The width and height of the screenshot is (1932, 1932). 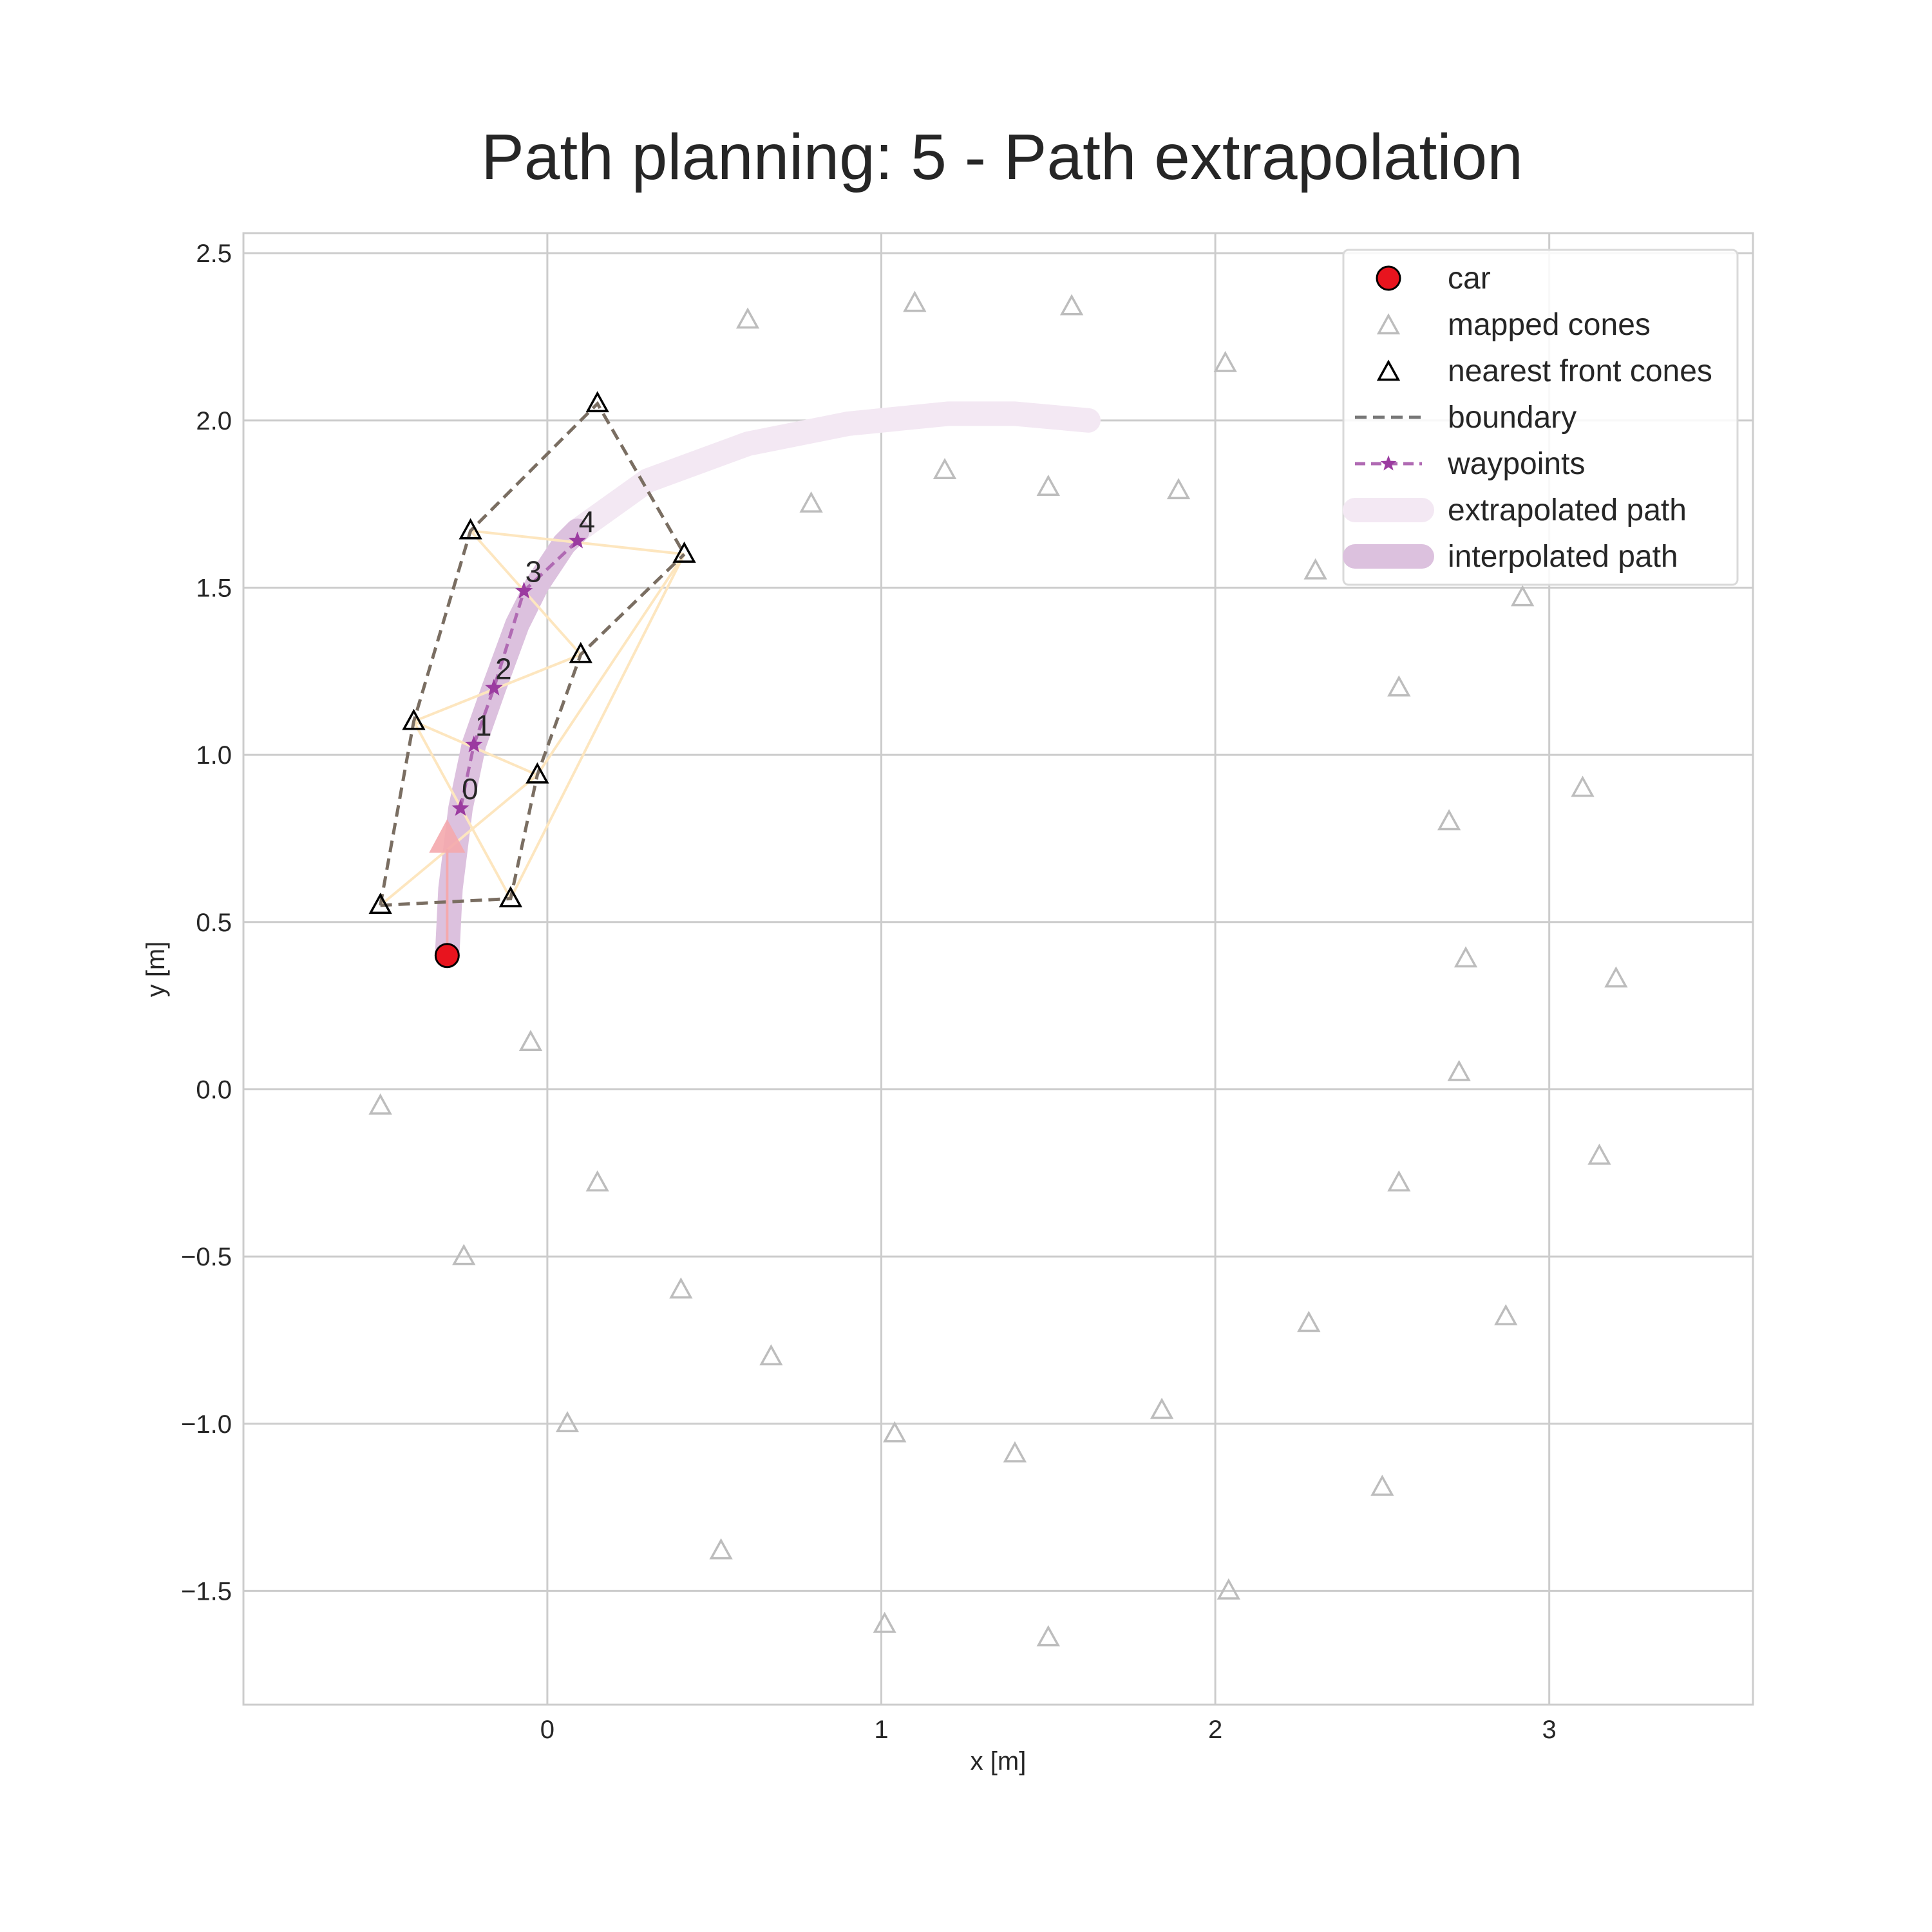 I want to click on y-tick-label: 0.0, so click(x=214, y=1090).